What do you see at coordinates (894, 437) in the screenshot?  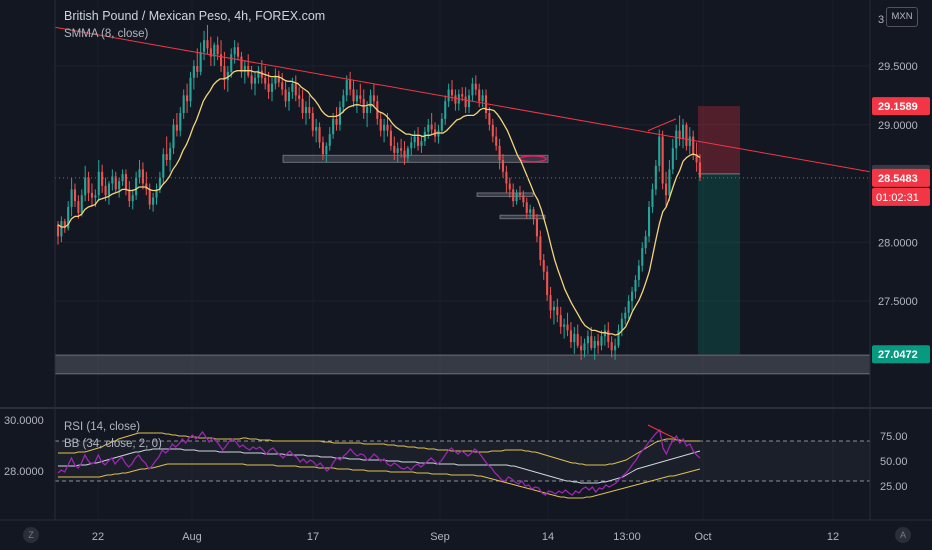 I see `rsi-right-tick: 75.00` at bounding box center [894, 437].